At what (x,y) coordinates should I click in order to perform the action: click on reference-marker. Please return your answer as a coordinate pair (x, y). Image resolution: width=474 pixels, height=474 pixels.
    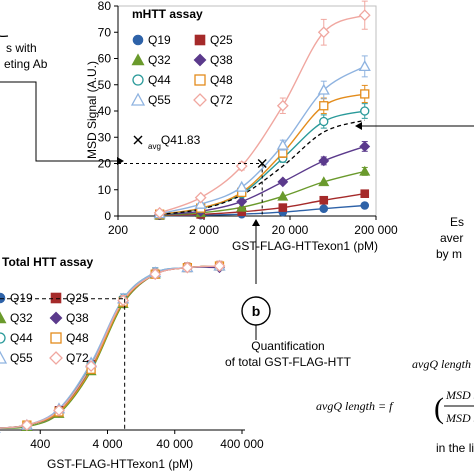
    Looking at the image, I should click on (262, 163).